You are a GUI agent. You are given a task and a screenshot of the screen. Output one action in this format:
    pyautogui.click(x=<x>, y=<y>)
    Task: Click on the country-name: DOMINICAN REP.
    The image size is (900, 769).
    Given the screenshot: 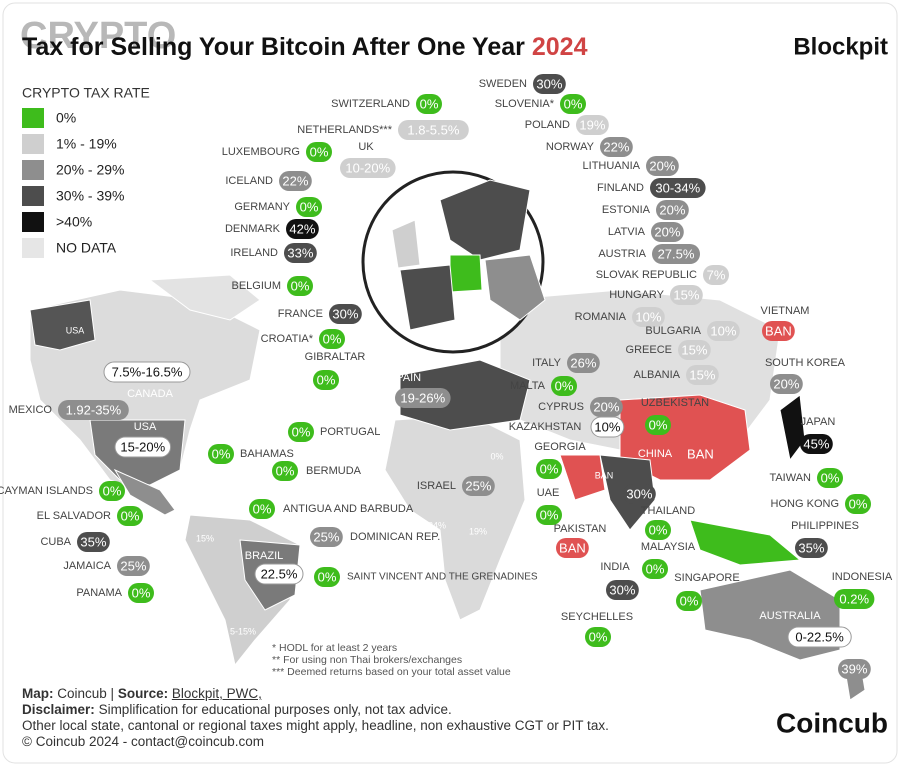 What is the action you would take?
    pyautogui.click(x=395, y=537)
    